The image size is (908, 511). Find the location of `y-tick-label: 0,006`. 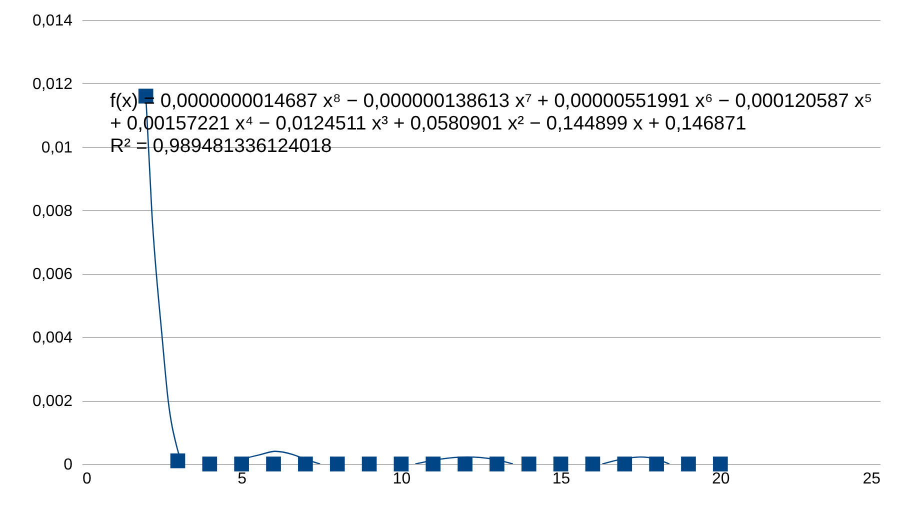

y-tick-label: 0,006 is located at coordinates (52, 275).